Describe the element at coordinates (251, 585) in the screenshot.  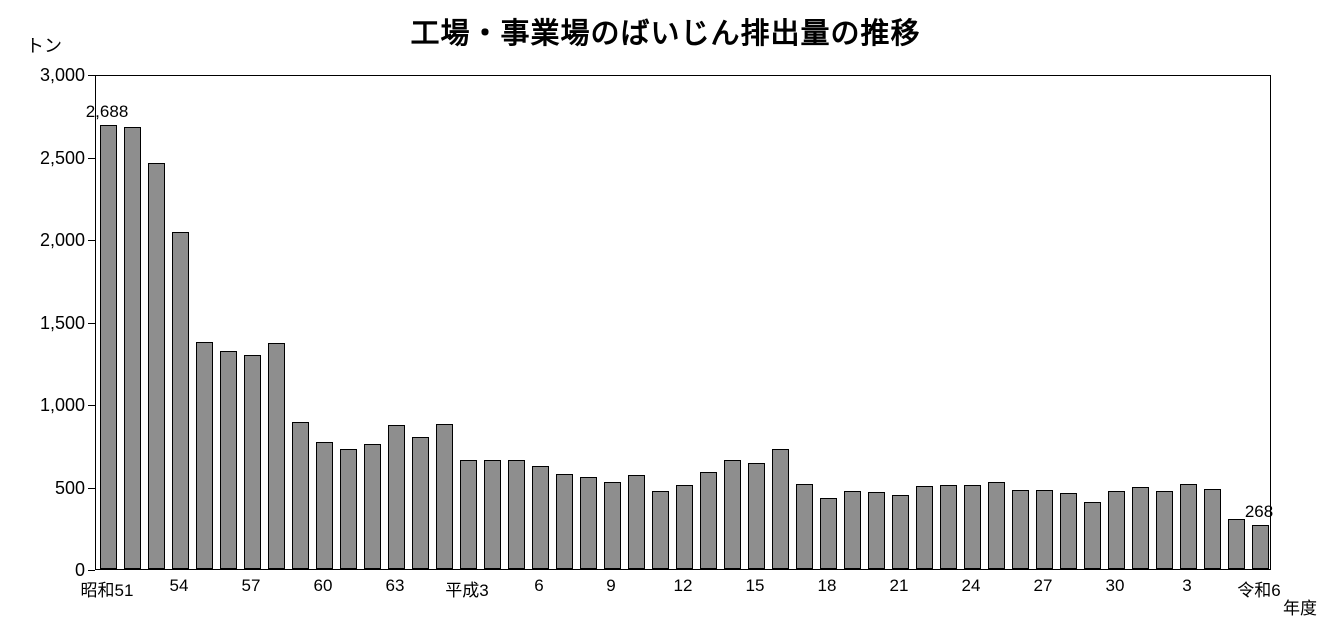
I see `x-tick-label: 57` at that location.